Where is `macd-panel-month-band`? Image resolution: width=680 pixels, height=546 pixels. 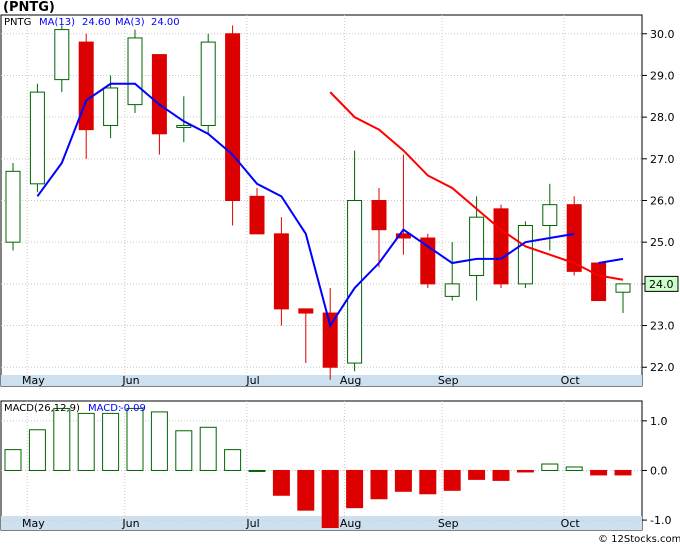 macd-panel-month-band is located at coordinates (321, 523).